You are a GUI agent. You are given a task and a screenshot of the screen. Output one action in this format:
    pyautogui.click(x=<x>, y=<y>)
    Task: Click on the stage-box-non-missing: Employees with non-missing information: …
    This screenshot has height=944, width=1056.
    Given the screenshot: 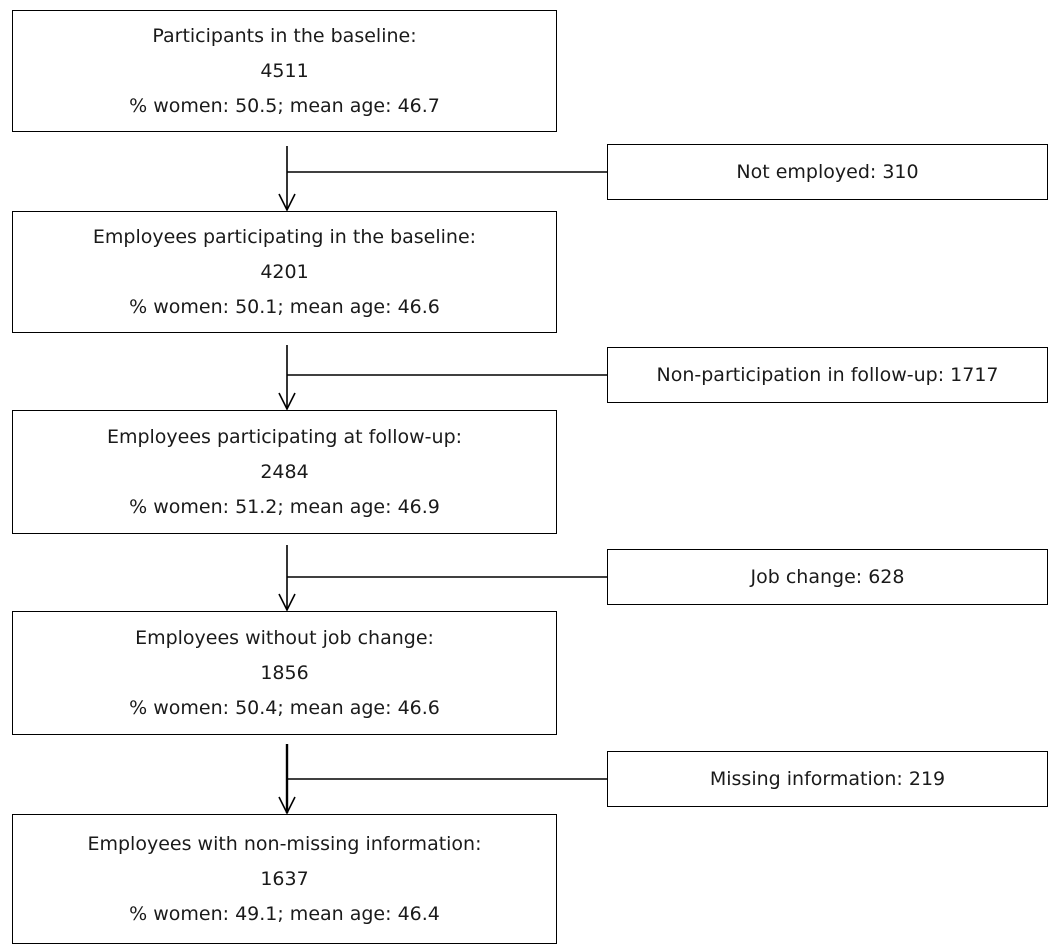 What is the action you would take?
    pyautogui.click(x=284, y=879)
    